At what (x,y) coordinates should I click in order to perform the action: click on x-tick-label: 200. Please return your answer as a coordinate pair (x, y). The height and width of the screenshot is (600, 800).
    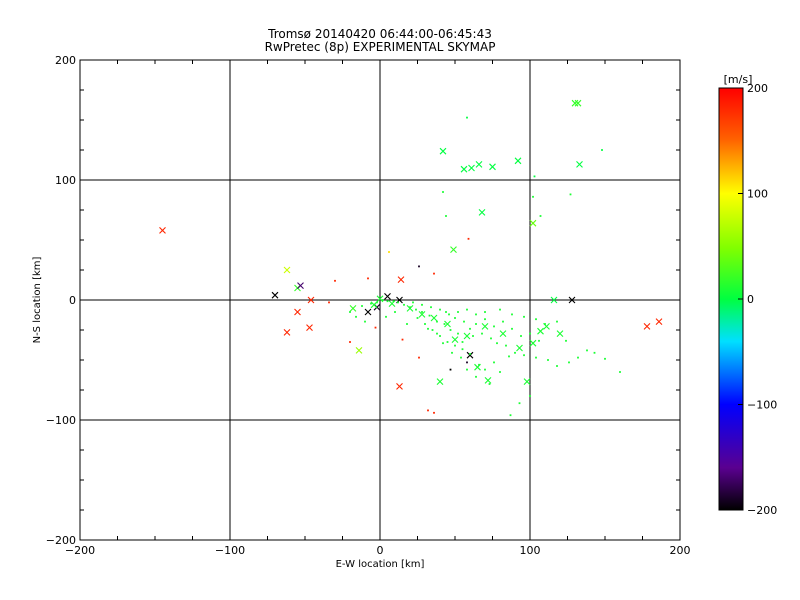
    Looking at the image, I should click on (680, 550).